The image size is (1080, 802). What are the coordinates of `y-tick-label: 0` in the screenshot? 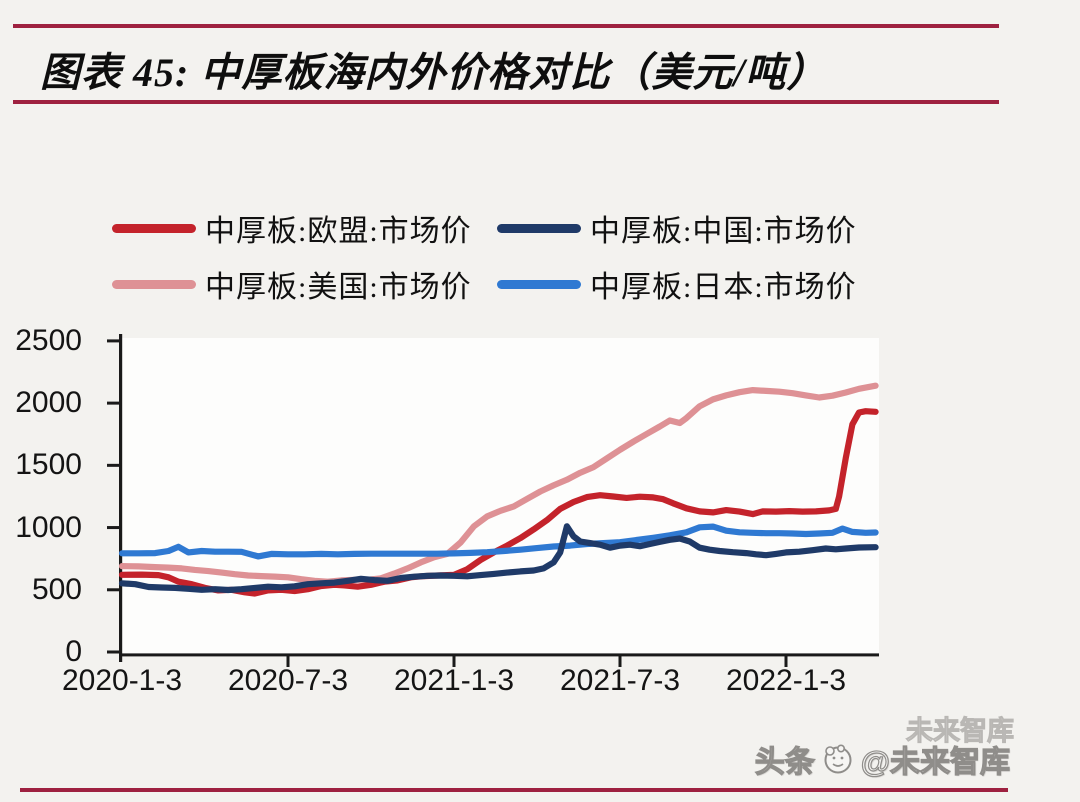 It's located at (73, 651).